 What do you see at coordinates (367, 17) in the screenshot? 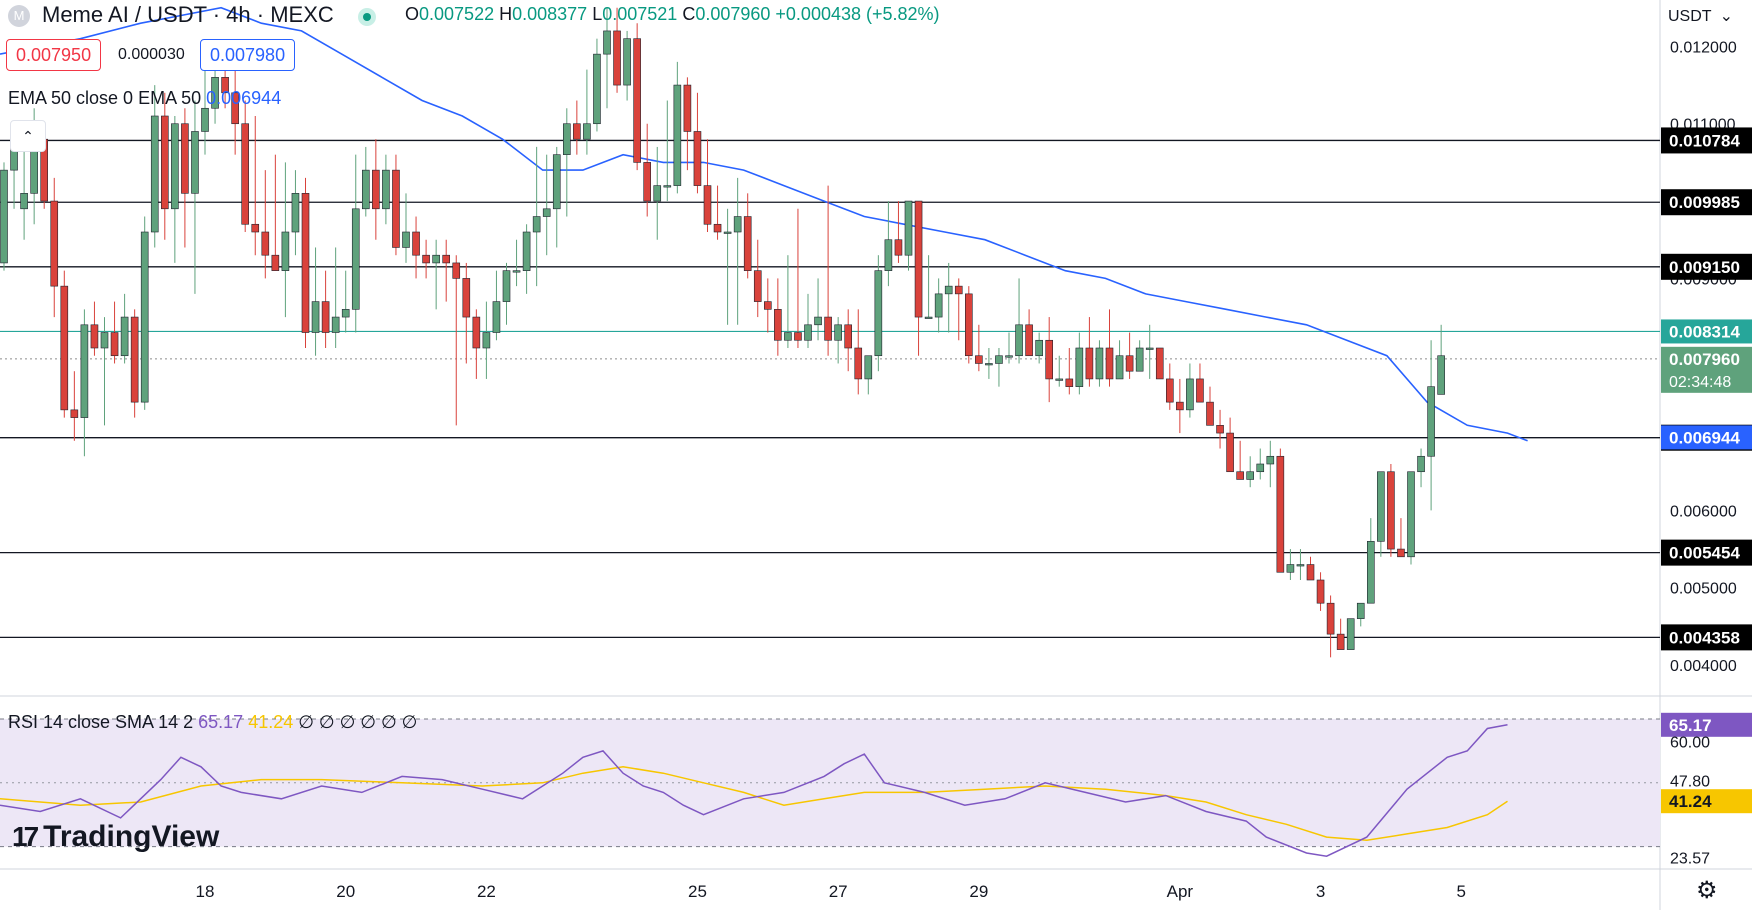
I see `market-open-status-icon` at bounding box center [367, 17].